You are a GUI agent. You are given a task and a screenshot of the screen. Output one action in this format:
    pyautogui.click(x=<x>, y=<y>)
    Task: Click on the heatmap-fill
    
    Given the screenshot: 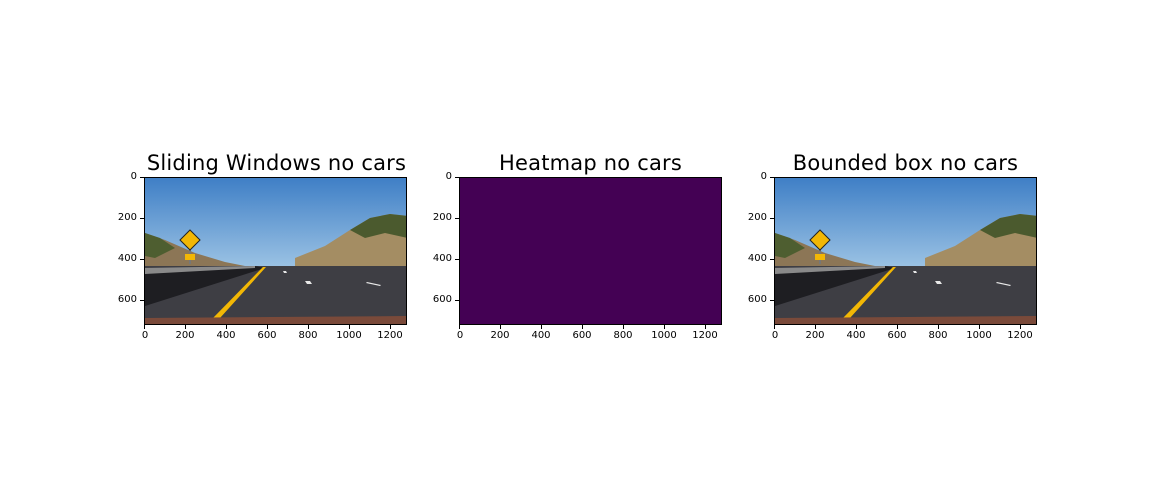 What is the action you would take?
    pyautogui.click(x=590, y=251)
    